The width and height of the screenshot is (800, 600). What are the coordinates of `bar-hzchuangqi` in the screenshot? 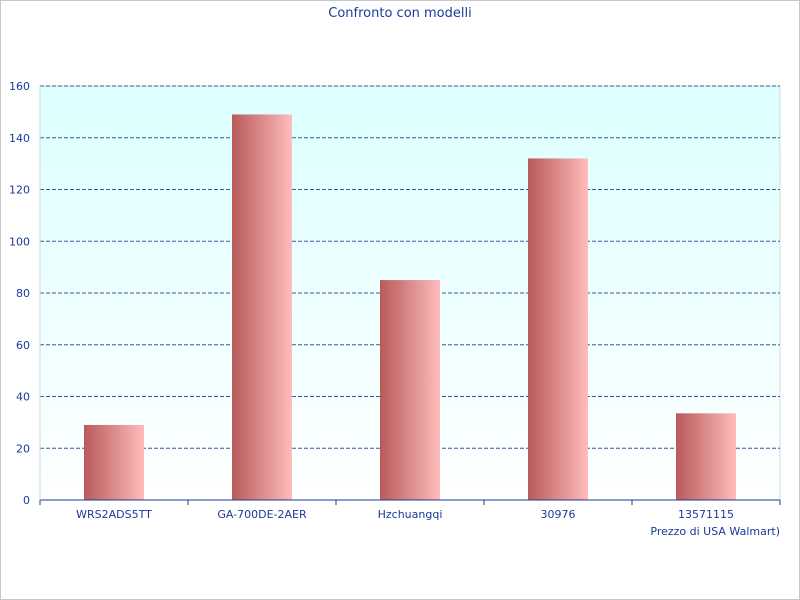 It's located at (410, 390).